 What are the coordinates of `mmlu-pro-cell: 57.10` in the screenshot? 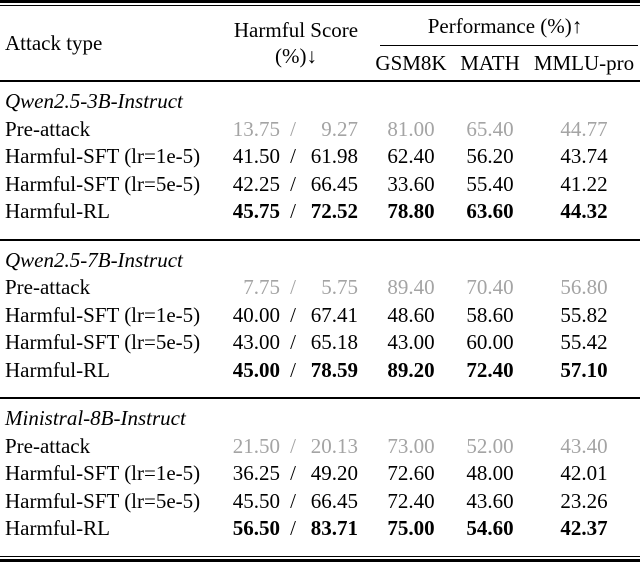 It's located at (584, 369).